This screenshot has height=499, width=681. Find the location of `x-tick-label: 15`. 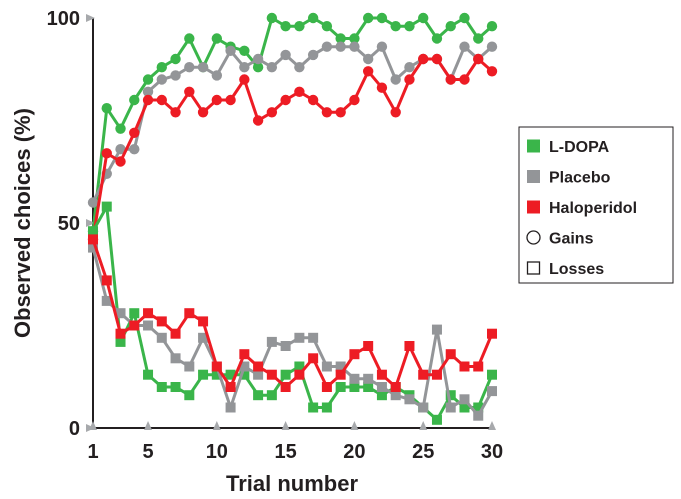

x-tick-label: 15 is located at coordinates (285, 452).